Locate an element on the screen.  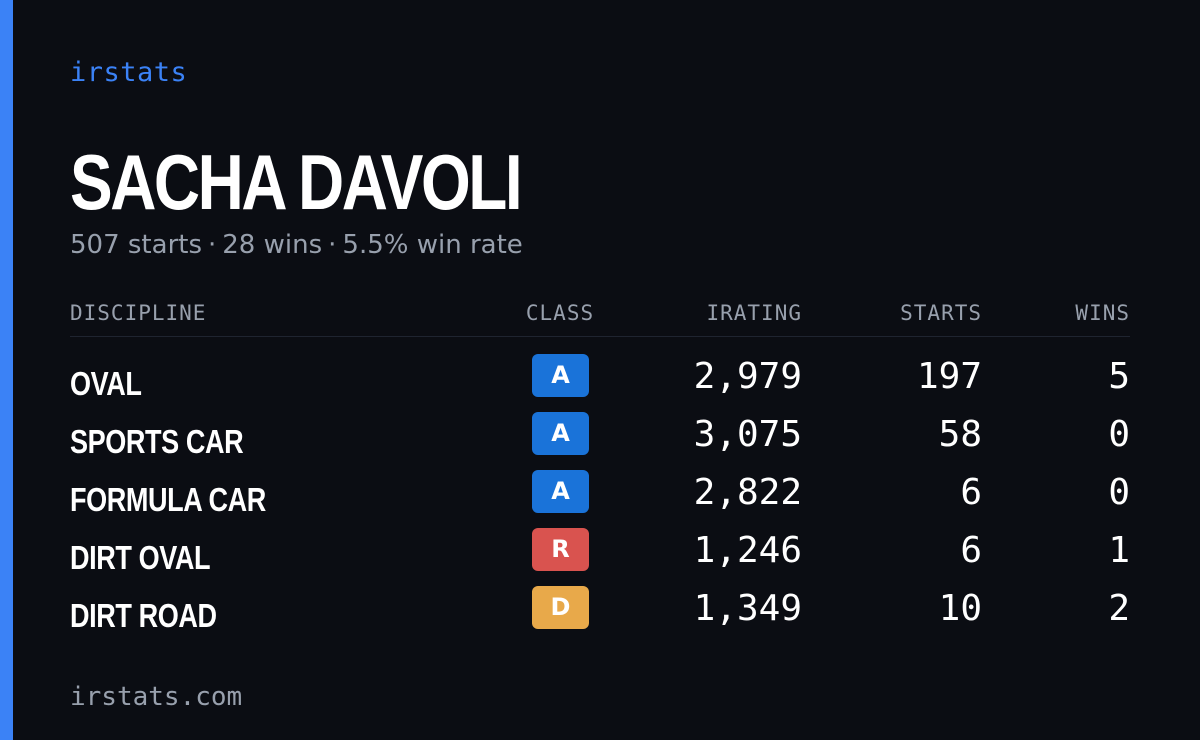
starts-value: 197 is located at coordinates (949, 376).